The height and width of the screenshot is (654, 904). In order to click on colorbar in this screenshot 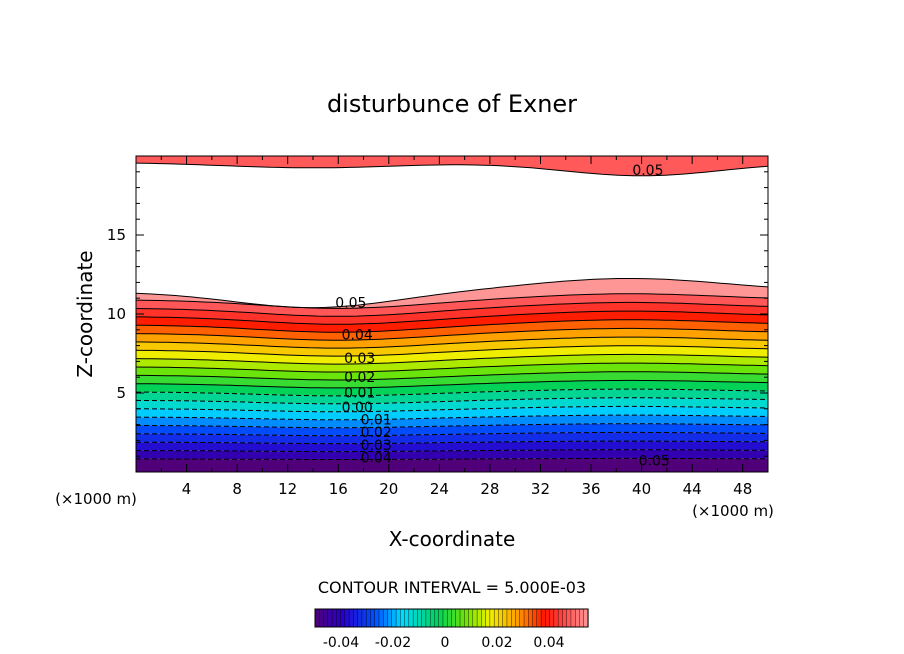, I will do `click(451, 618)`.